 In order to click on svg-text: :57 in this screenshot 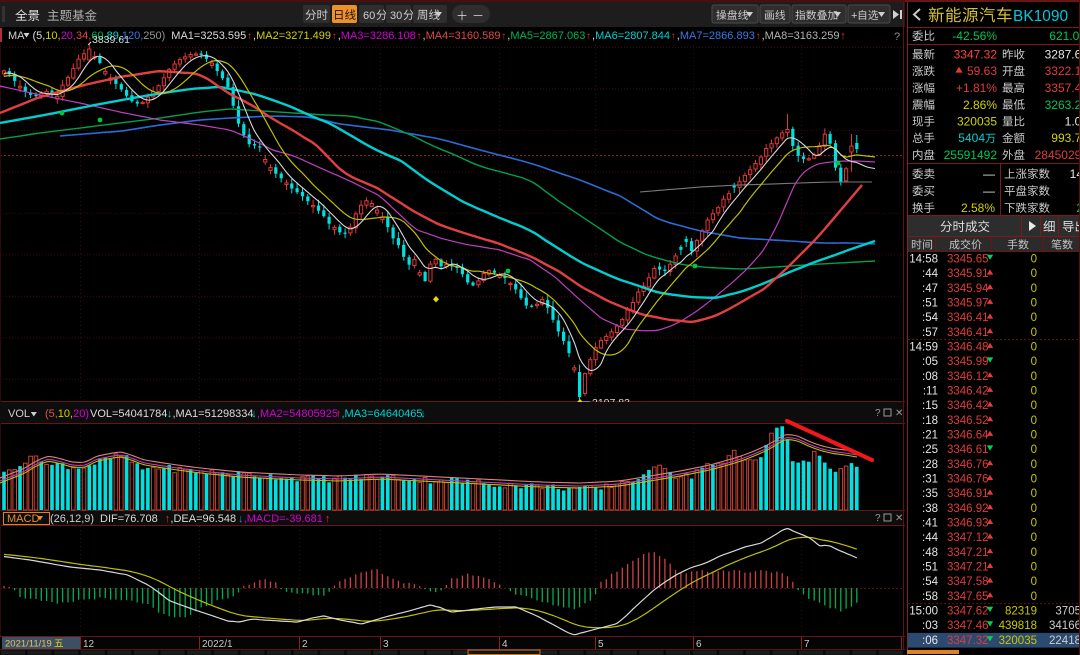, I will do `click(930, 333)`.